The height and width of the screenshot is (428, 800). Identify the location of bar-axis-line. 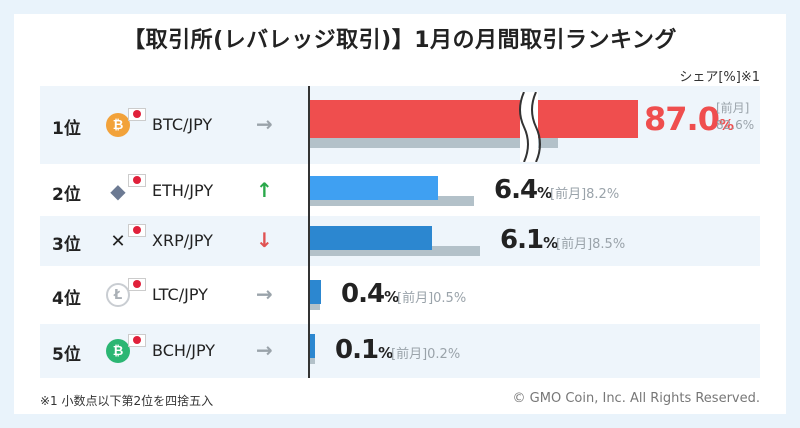
(309, 232).